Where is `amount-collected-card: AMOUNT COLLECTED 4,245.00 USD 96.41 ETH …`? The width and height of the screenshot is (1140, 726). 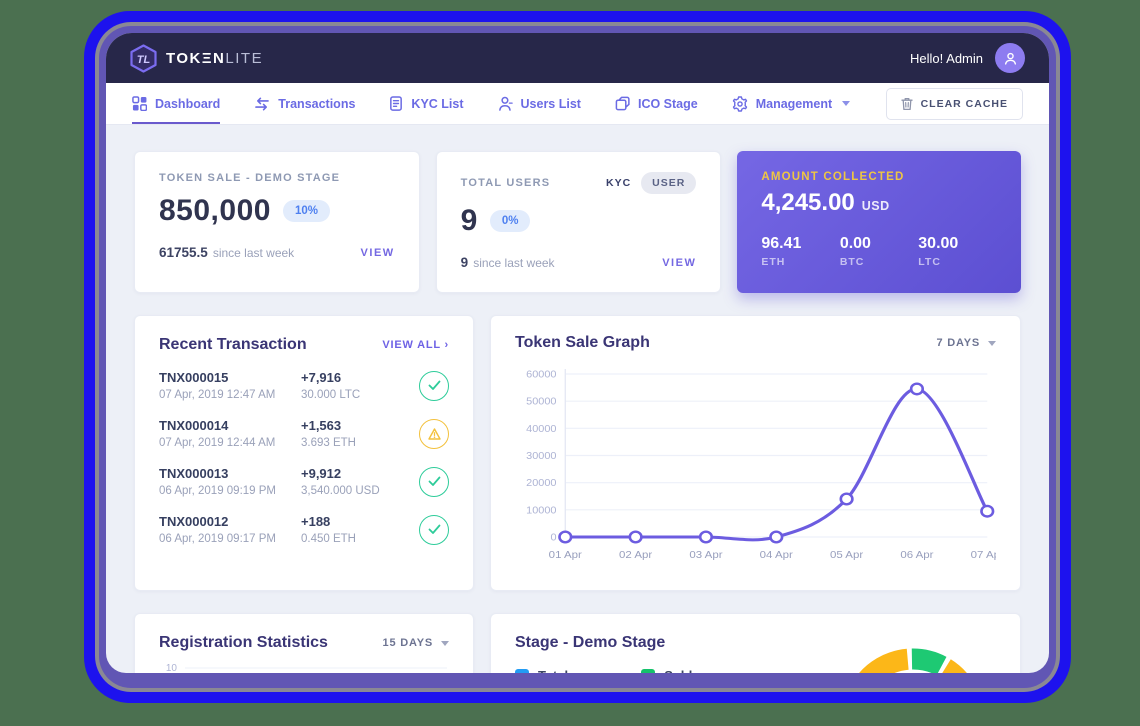 amount-collected-card: AMOUNT COLLECTED 4,245.00 USD 96.41 ETH … is located at coordinates (879, 222).